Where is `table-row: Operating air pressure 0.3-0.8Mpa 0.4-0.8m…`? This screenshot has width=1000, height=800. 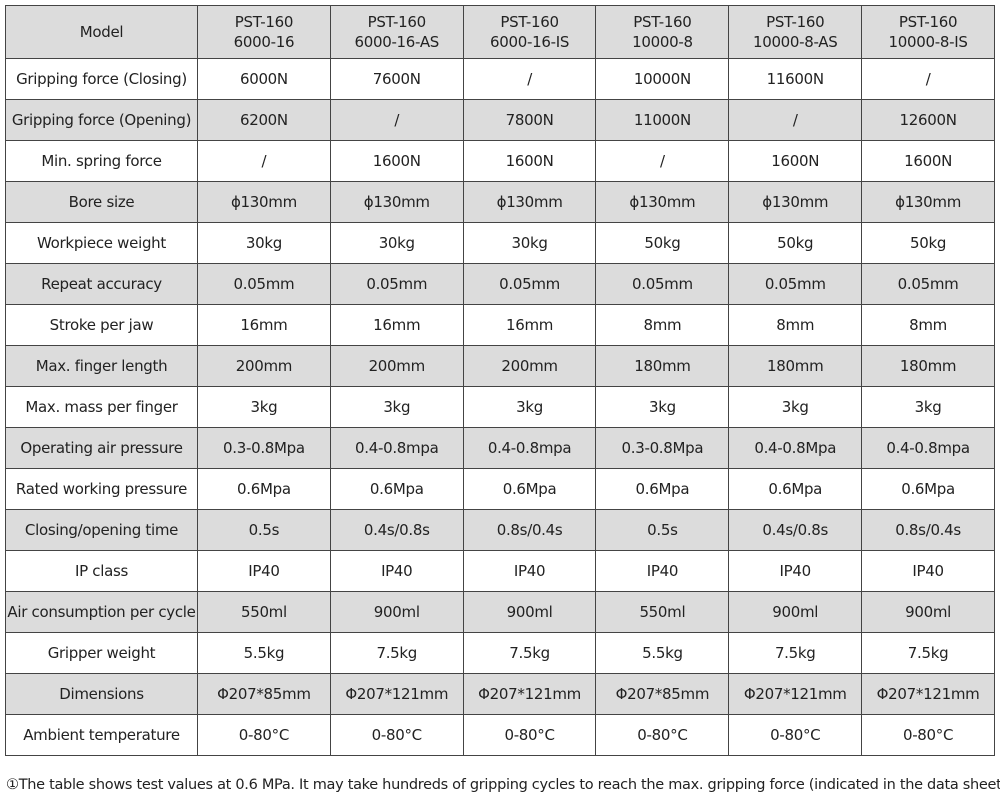
table-row: Operating air pressure 0.3-0.8Mpa 0.4-0.8m… is located at coordinates (500, 448).